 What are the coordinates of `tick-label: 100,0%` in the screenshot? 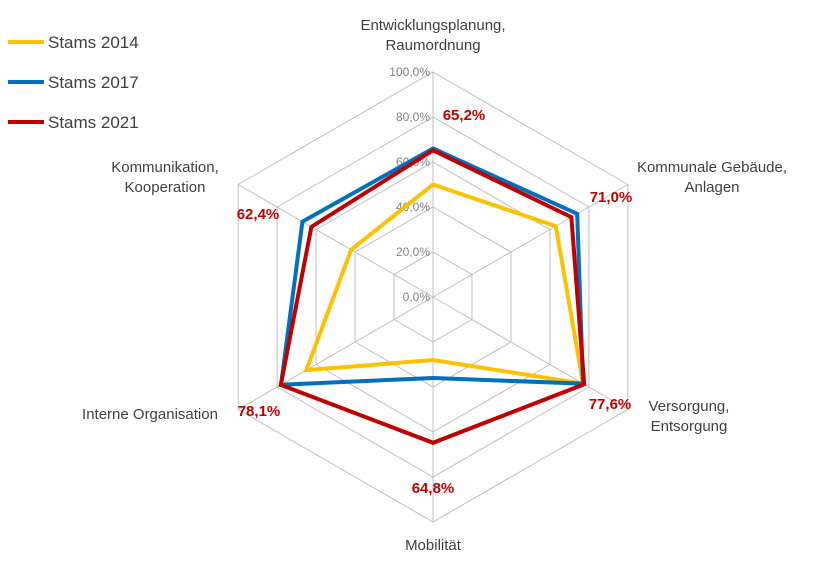 It's located at (409, 72).